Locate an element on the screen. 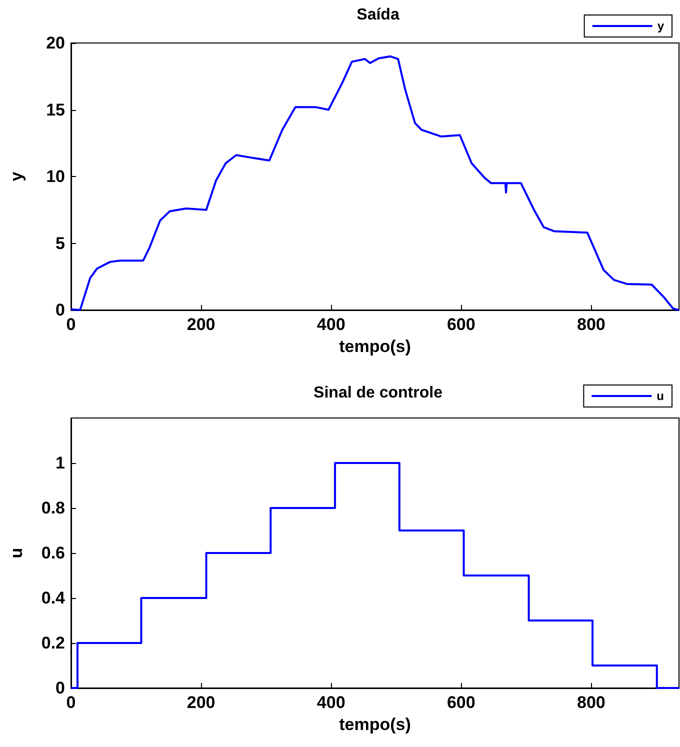  y-axis-title: y is located at coordinates (16, 176).